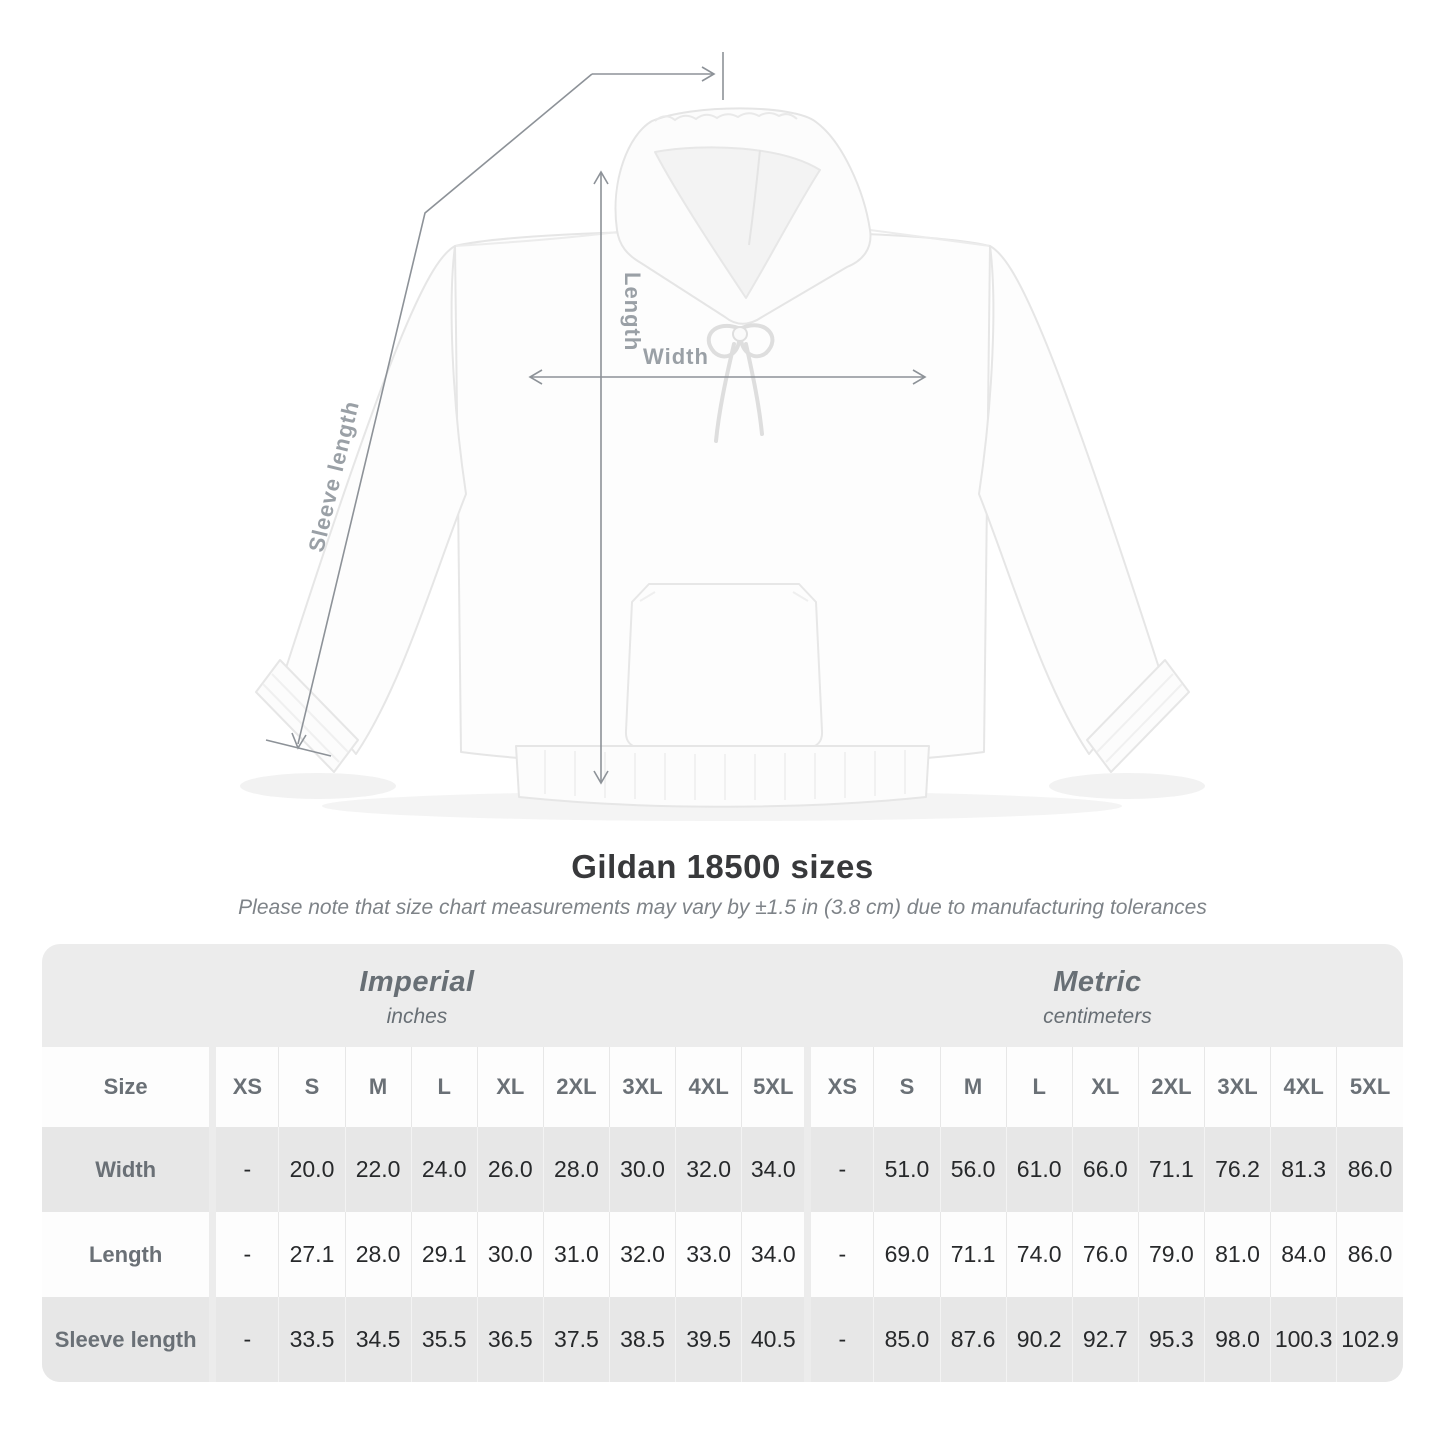 The image size is (1445, 1445). I want to click on metric-section-header: Metric centimeters, so click(1097, 997).